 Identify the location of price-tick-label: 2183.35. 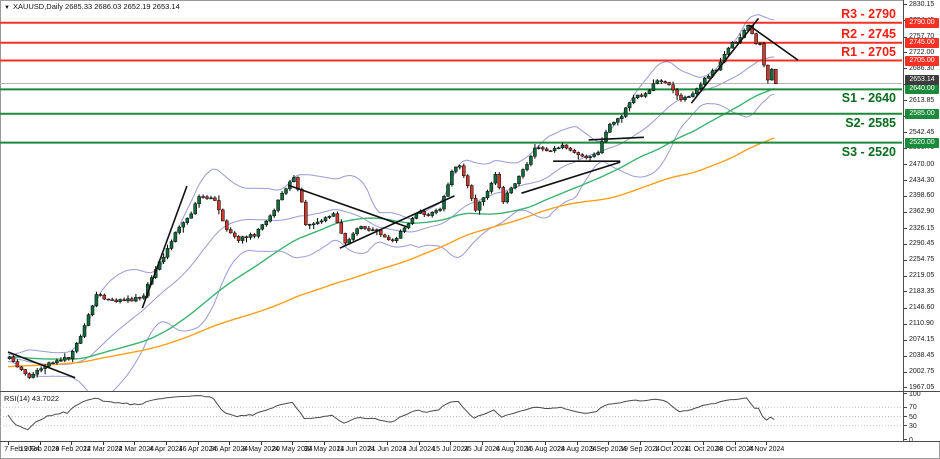
(922, 291).